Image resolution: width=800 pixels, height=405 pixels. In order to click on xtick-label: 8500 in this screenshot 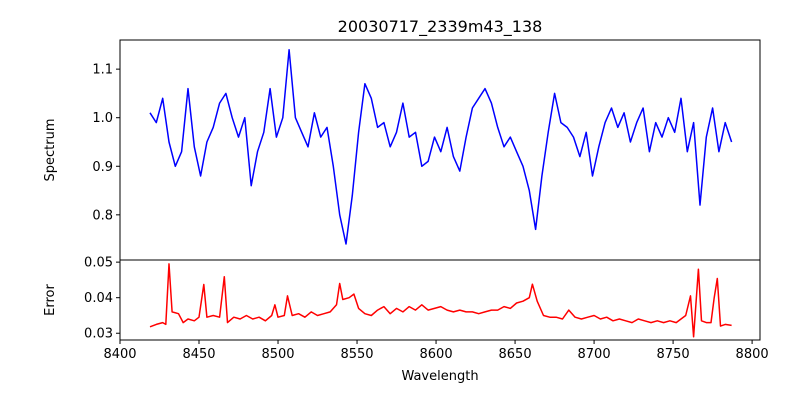, I will do `click(277, 354)`.